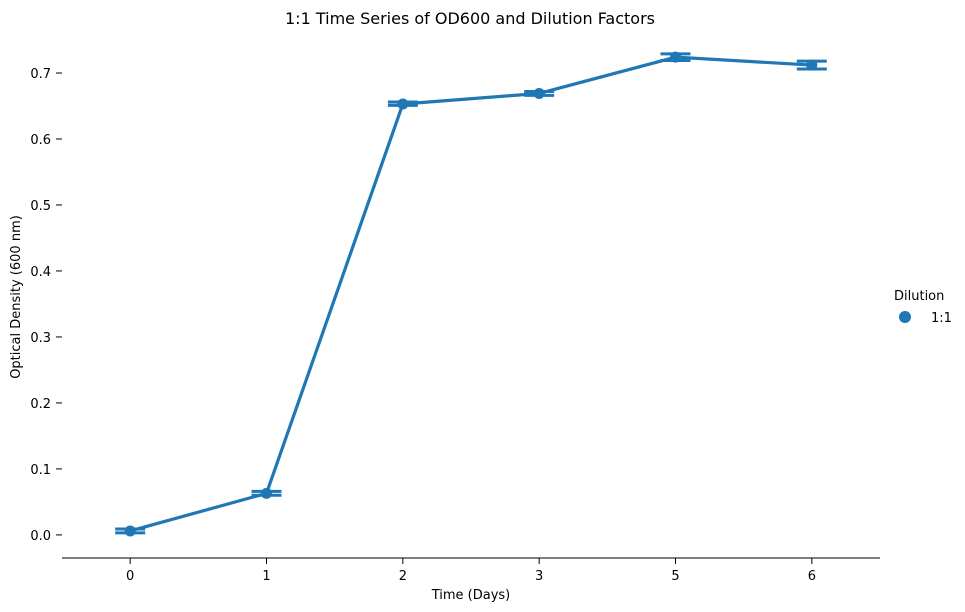  I want to click on y-tick-label: 0.6, so click(40, 140).